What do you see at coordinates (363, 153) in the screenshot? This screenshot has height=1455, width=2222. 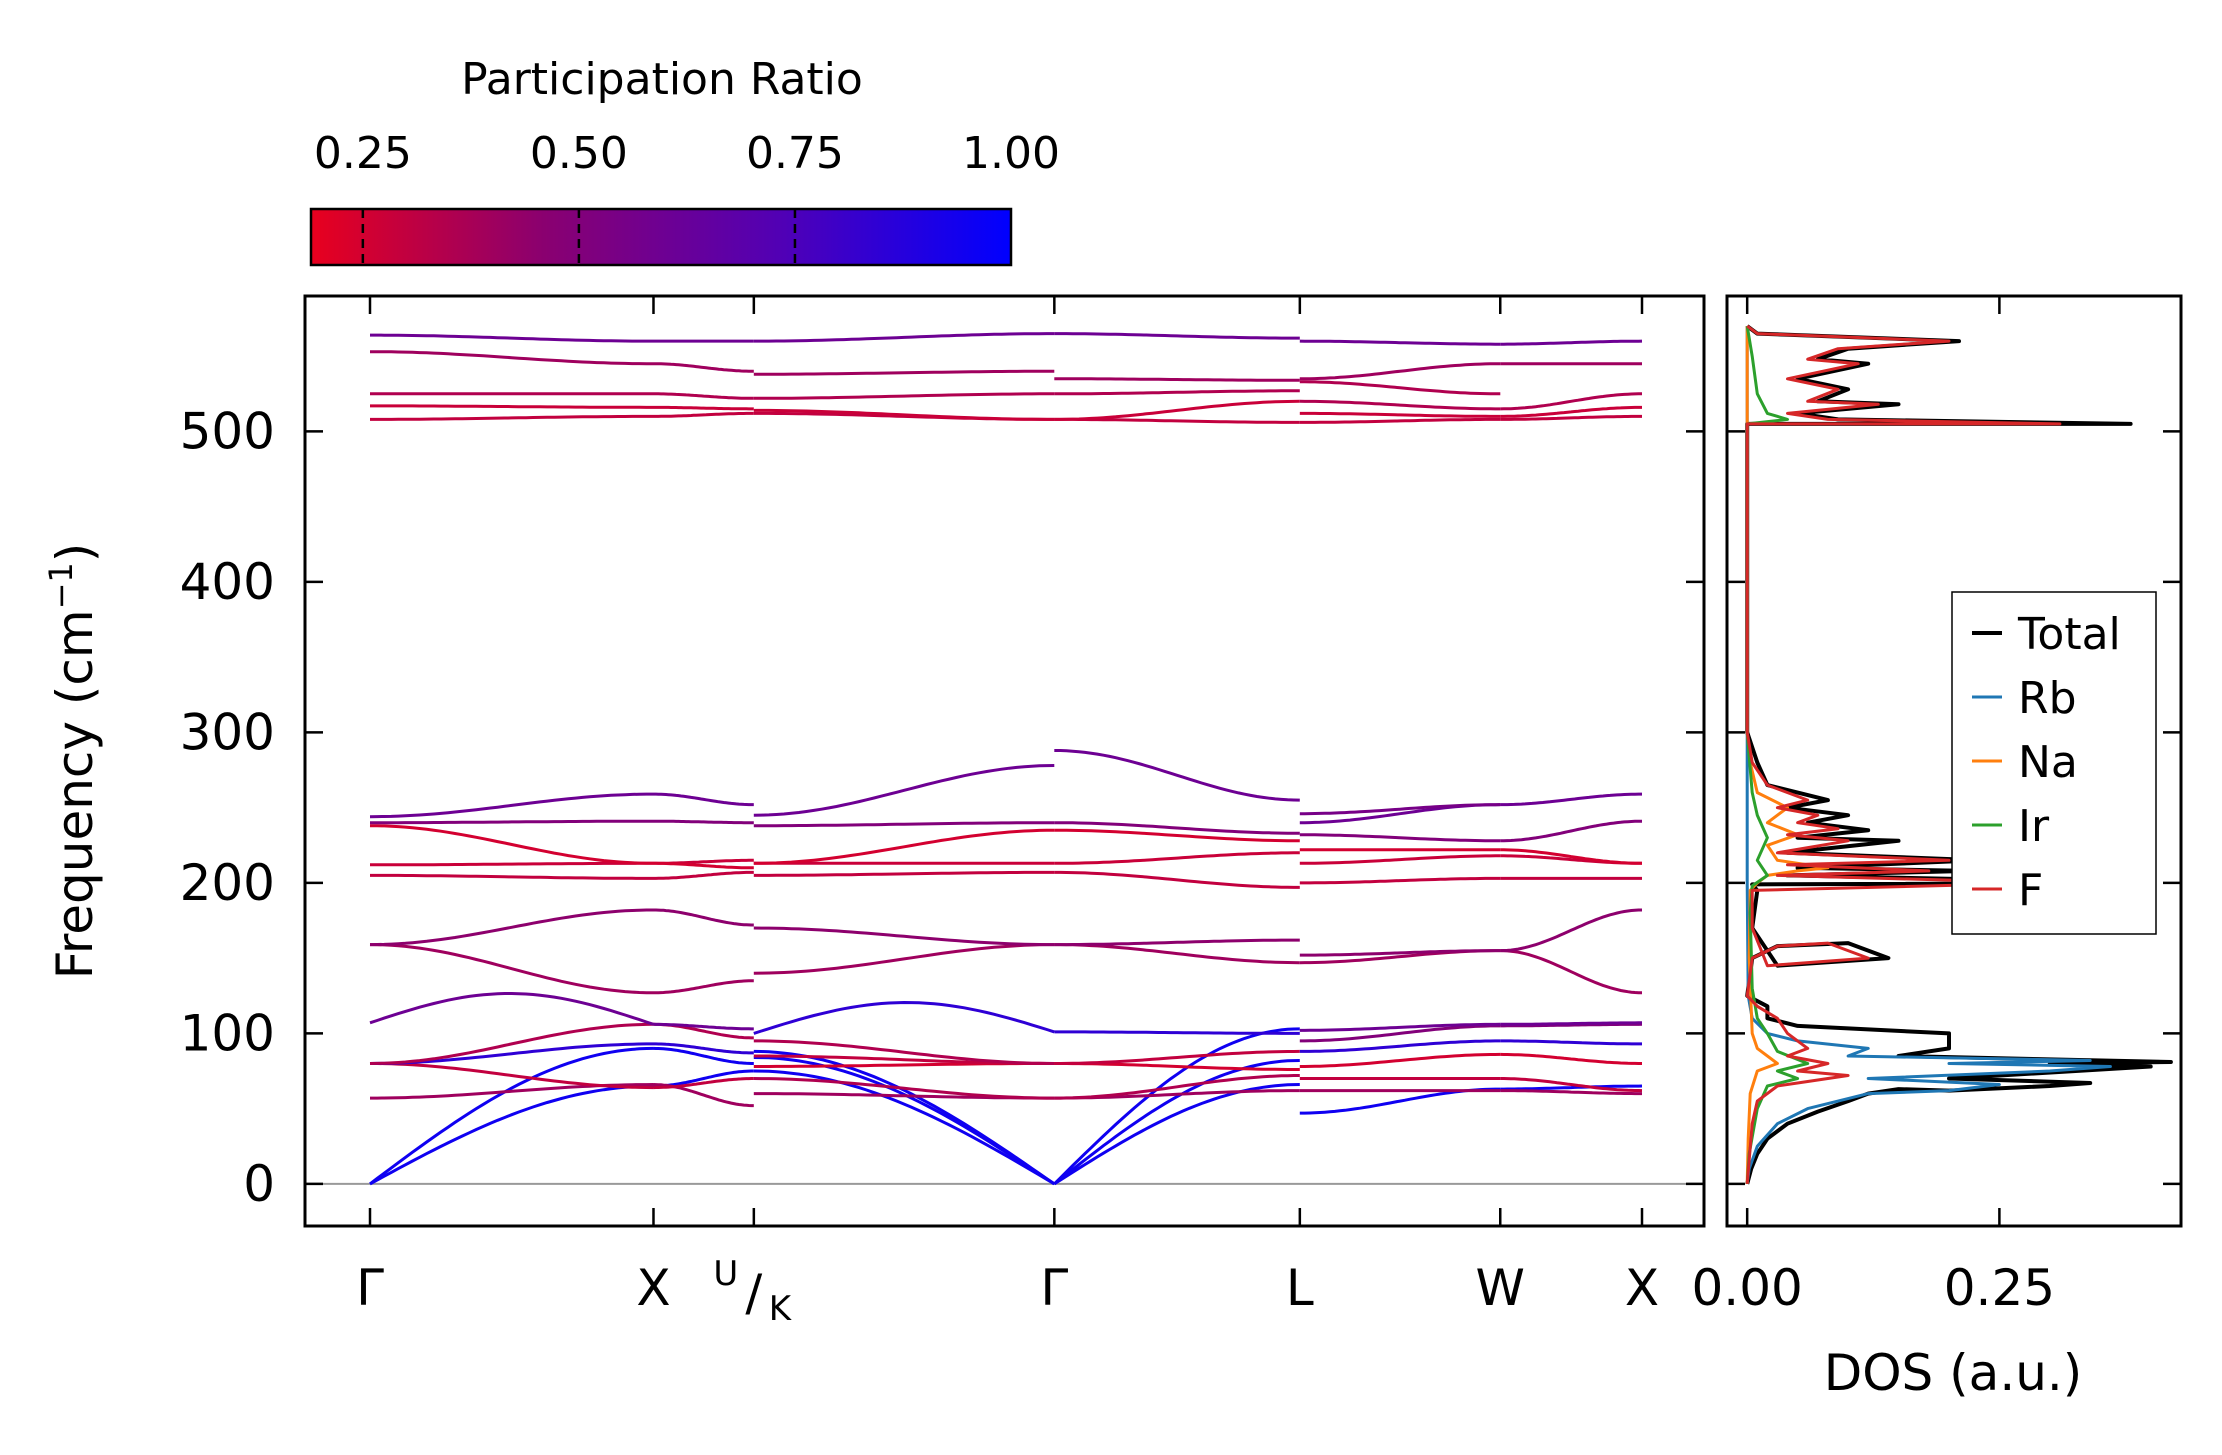 I see `colorbar-tick-label: 0.25` at bounding box center [363, 153].